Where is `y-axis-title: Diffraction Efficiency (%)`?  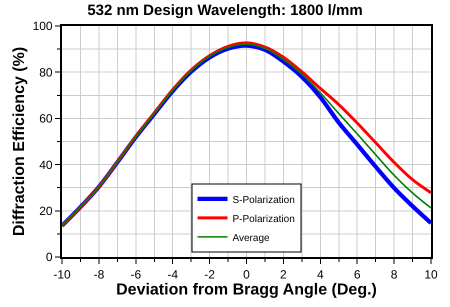
y-axis-title: Diffraction Efficiency (%) is located at coordinates (19, 141).